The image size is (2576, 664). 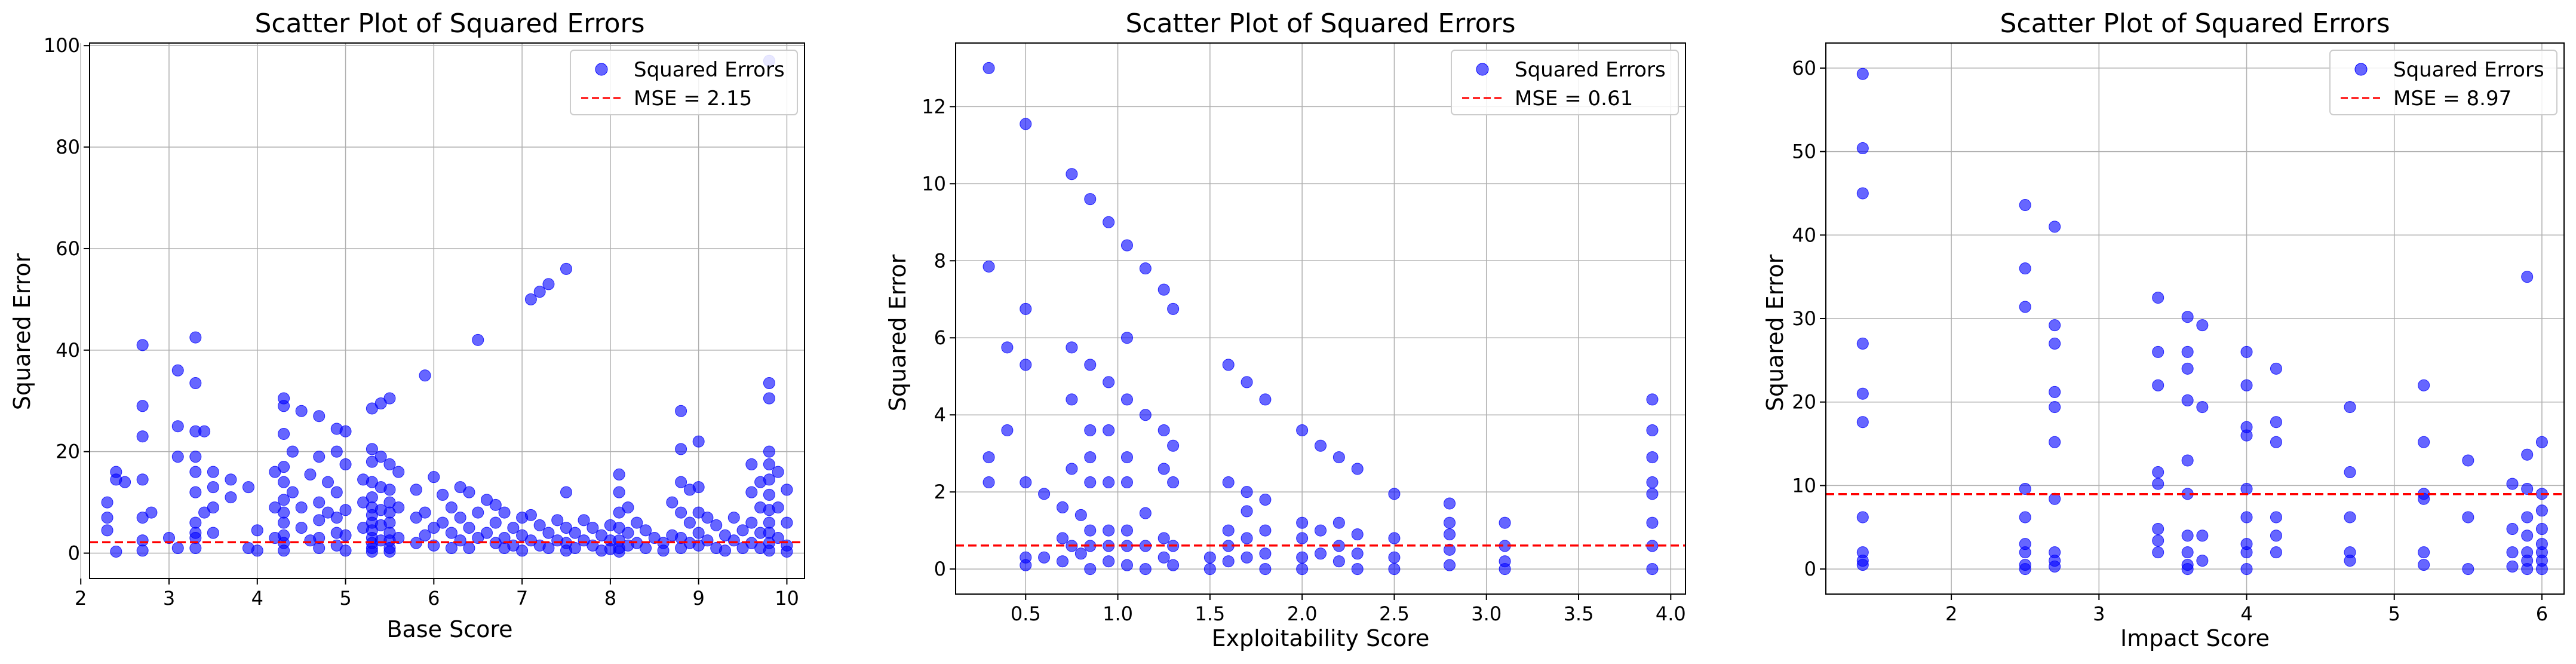 I want to click on x-tick-label: 3.5, so click(x=1579, y=613).